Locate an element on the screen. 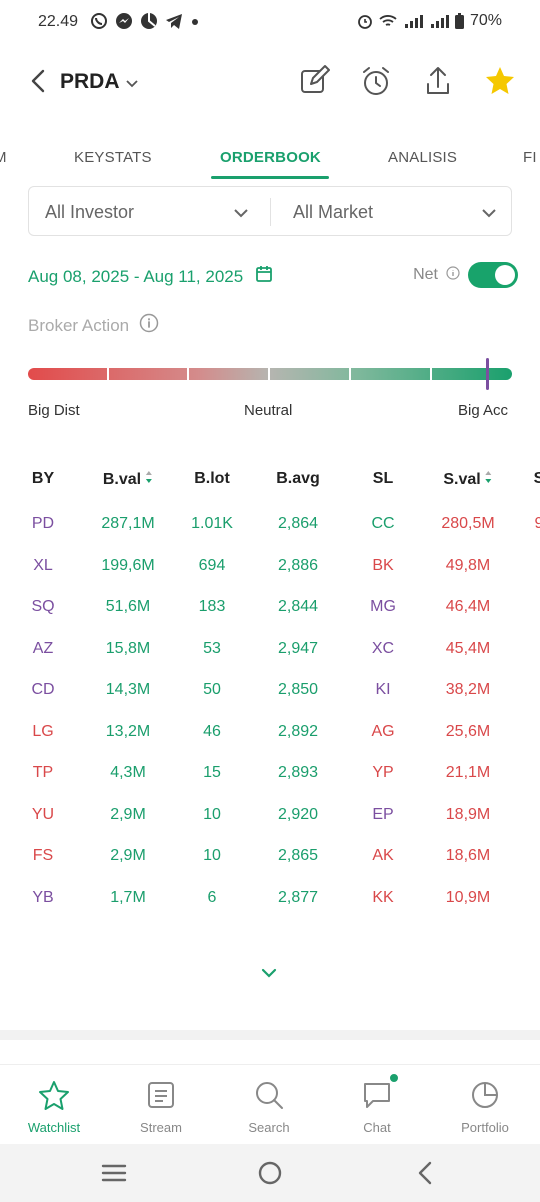 The width and height of the screenshot is (540, 1202). cell-sl: AG is located at coordinates (383, 731).